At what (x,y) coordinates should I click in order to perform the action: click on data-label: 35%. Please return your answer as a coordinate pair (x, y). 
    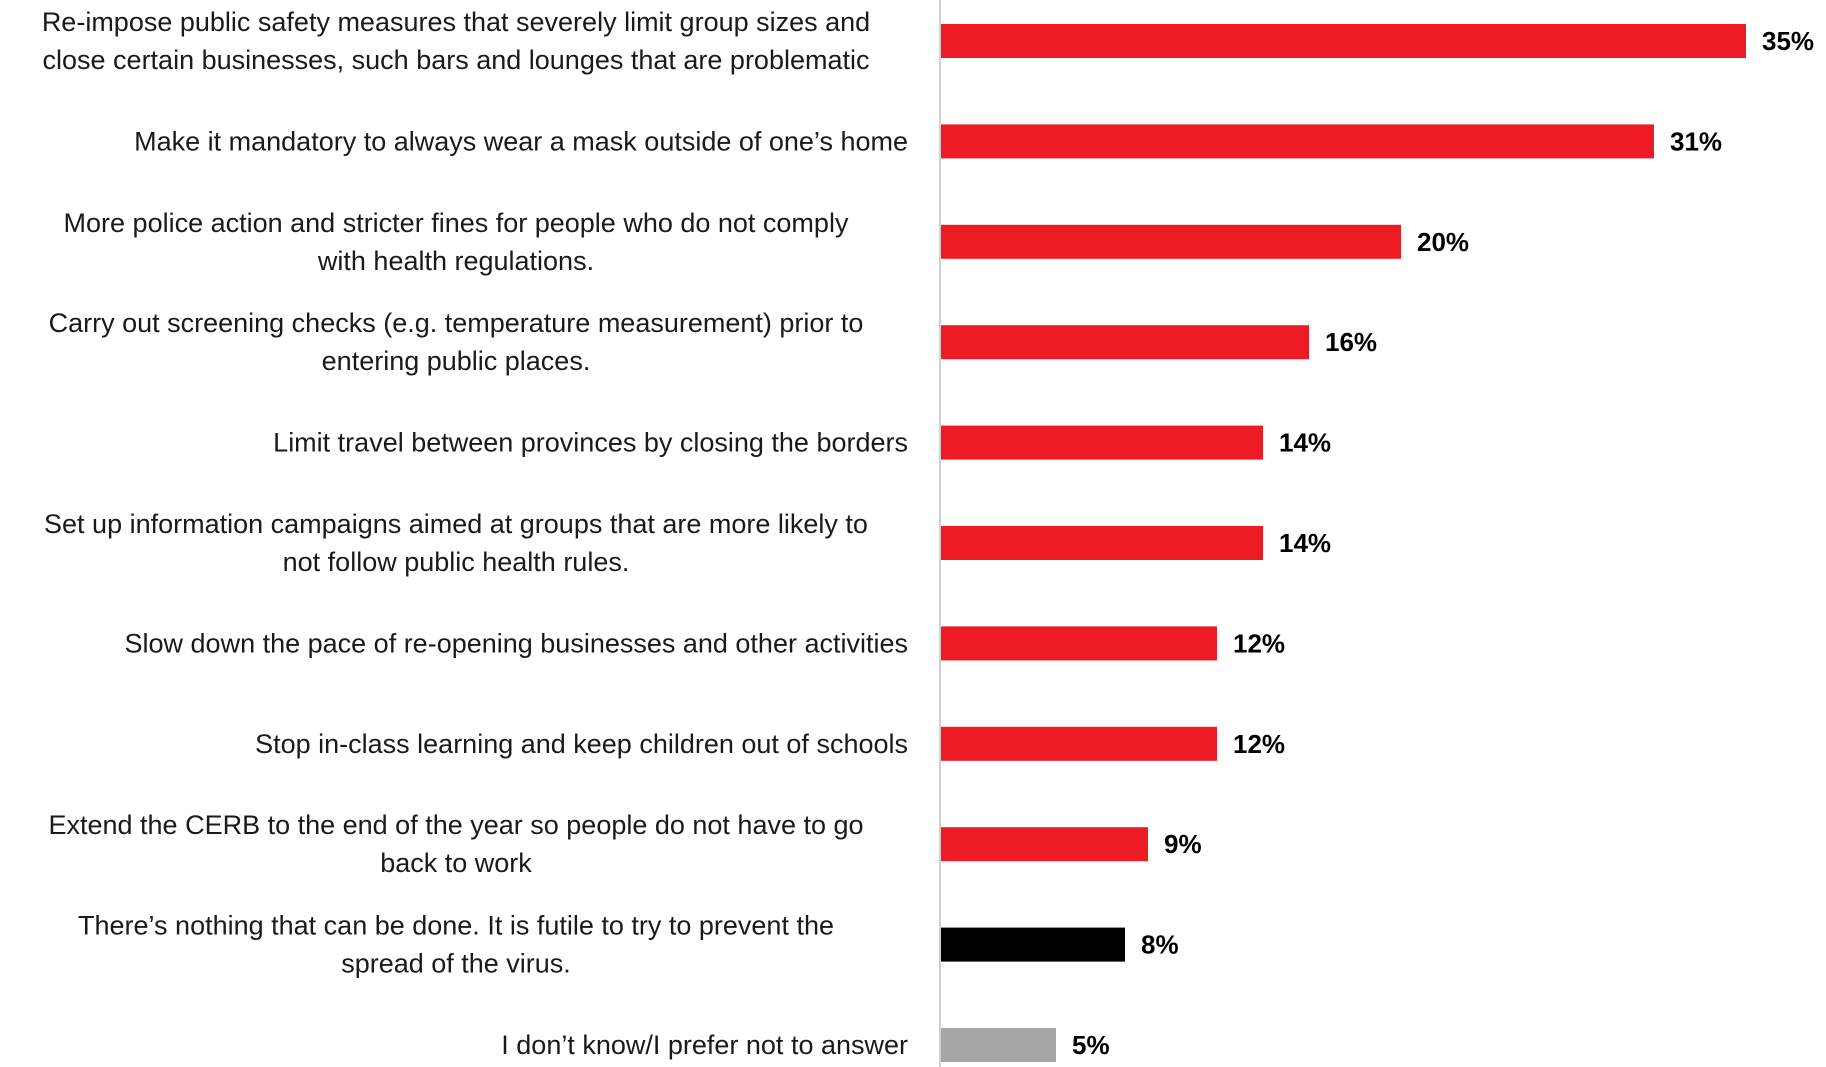
    Looking at the image, I should click on (1788, 41).